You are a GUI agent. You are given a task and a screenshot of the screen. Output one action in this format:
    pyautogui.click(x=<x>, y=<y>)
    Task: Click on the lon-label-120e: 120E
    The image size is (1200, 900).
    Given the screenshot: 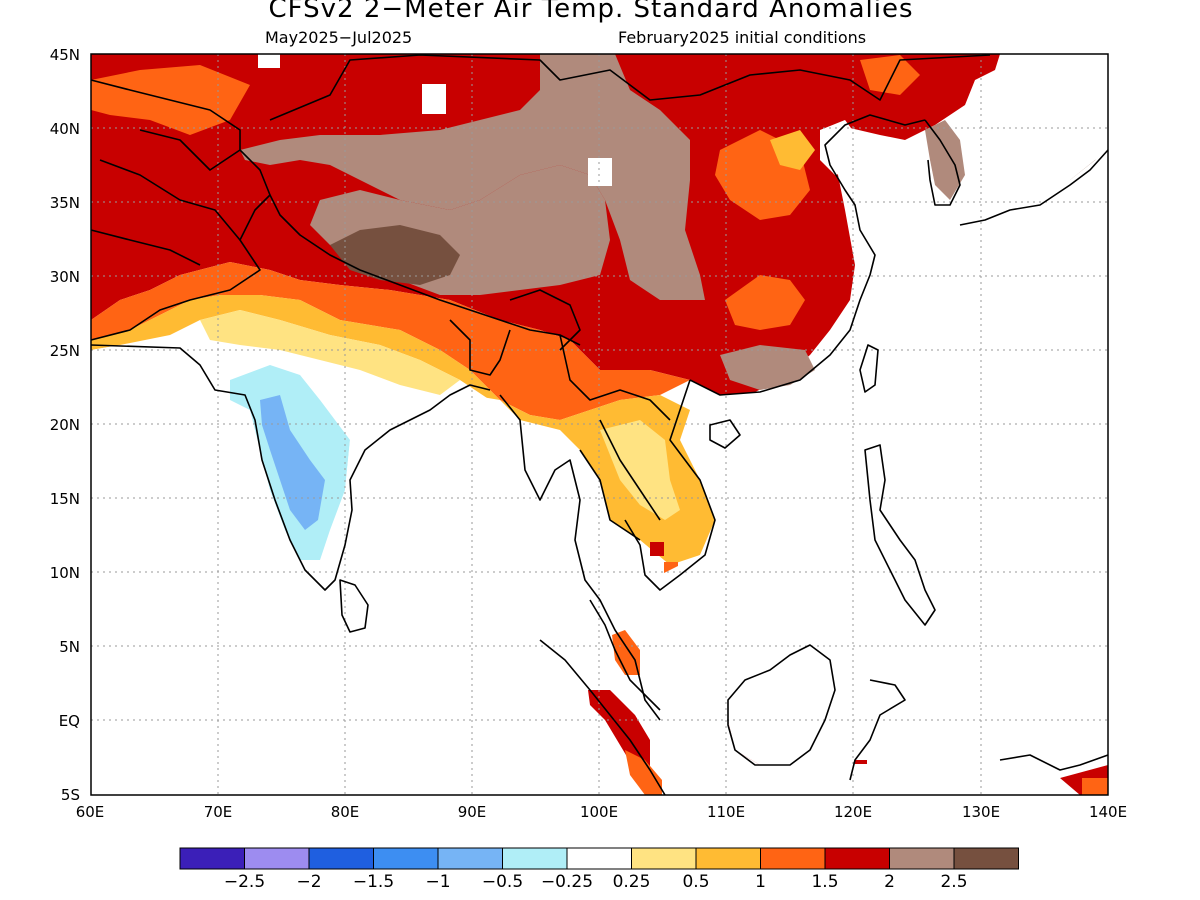 What is the action you would take?
    pyautogui.click(x=853, y=812)
    